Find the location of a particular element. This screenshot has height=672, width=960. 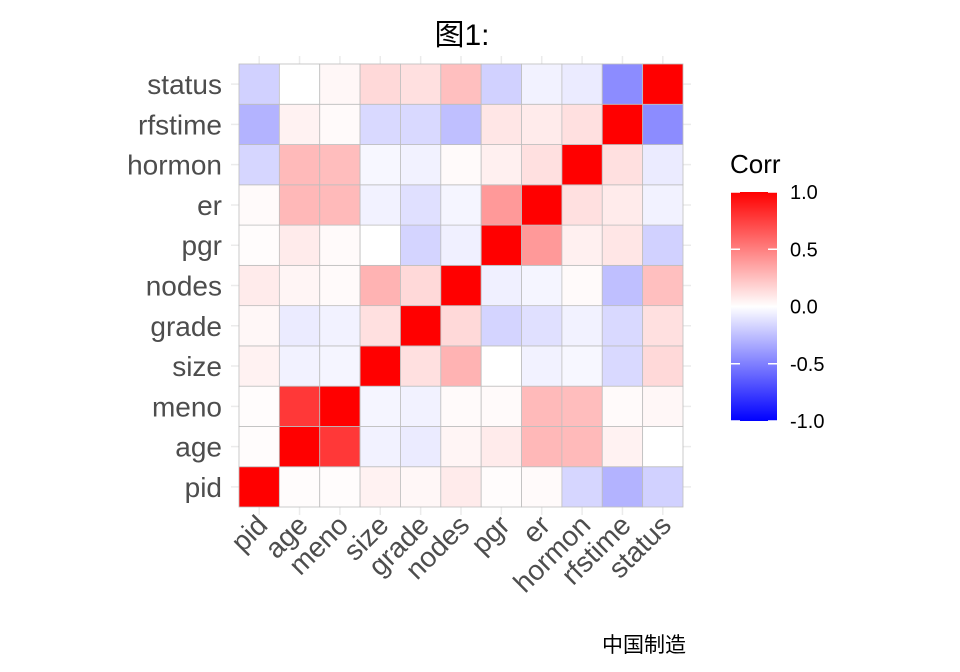

heatmap-cell-pid-age is located at coordinates (259, 447).